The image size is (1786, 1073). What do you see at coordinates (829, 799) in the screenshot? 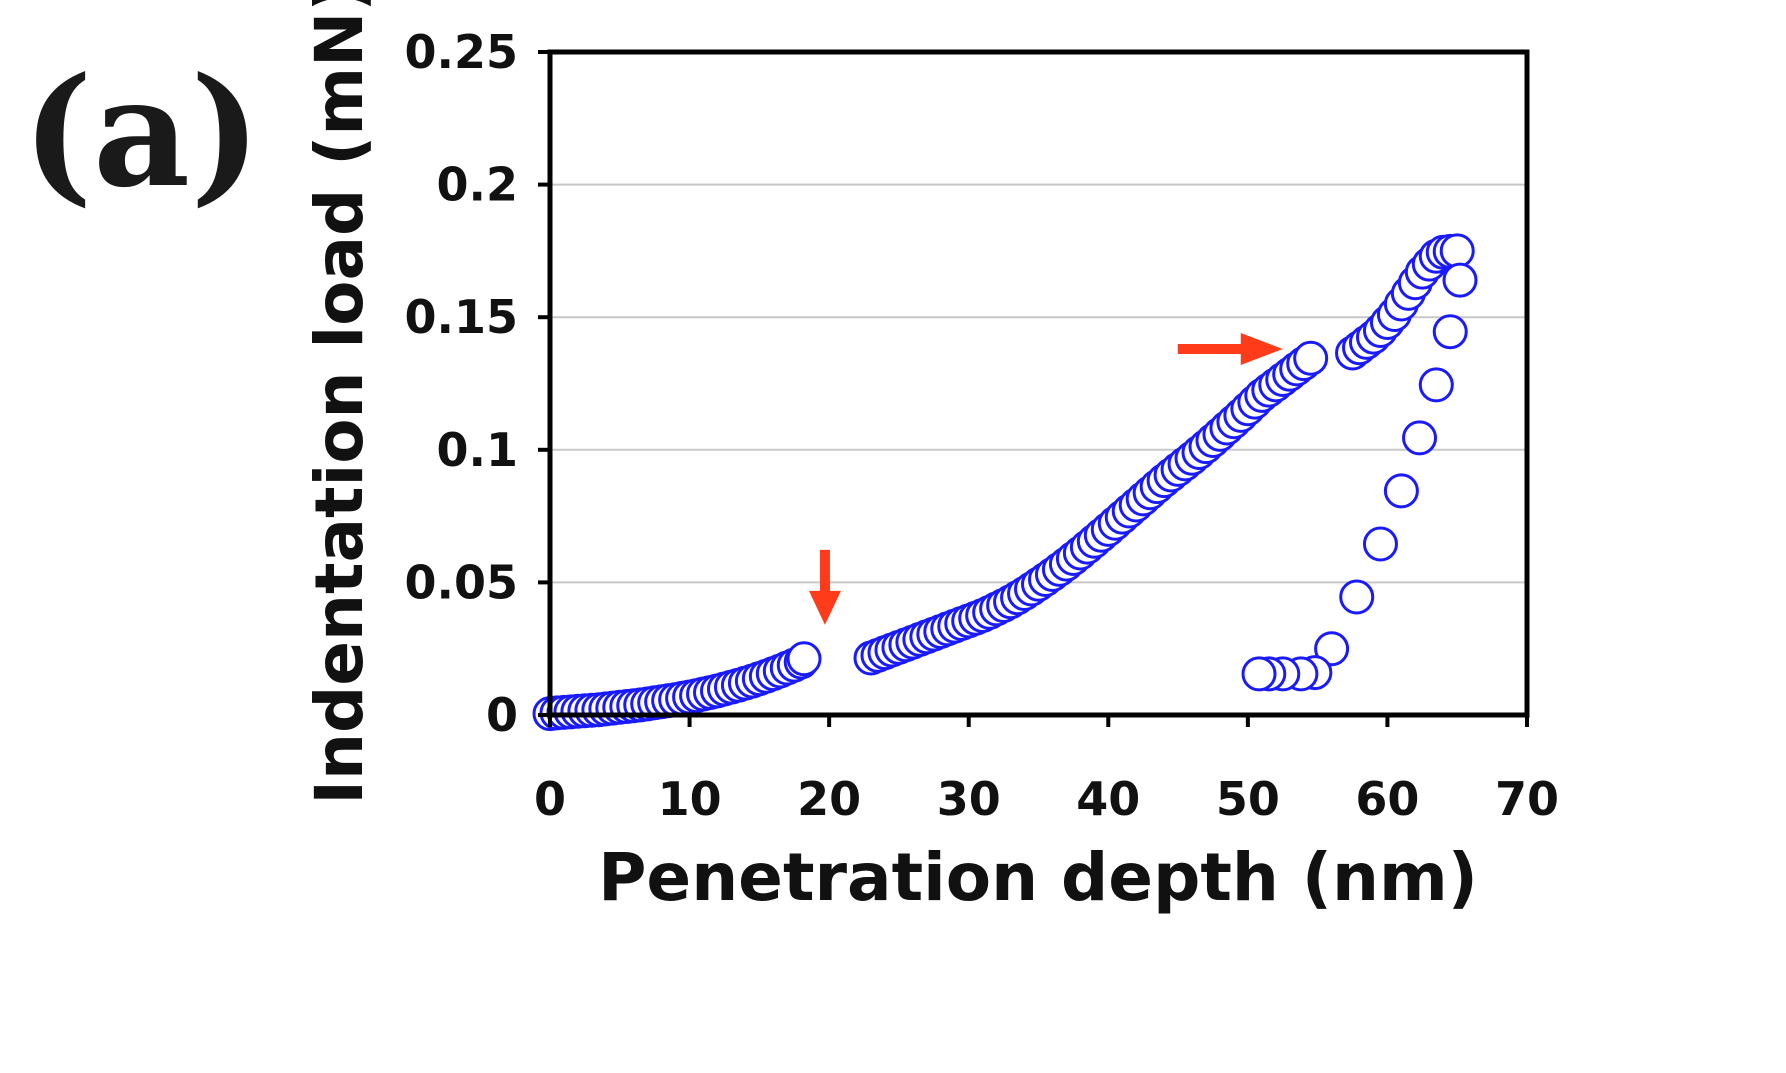
I see `x-tick-label: 20` at bounding box center [829, 799].